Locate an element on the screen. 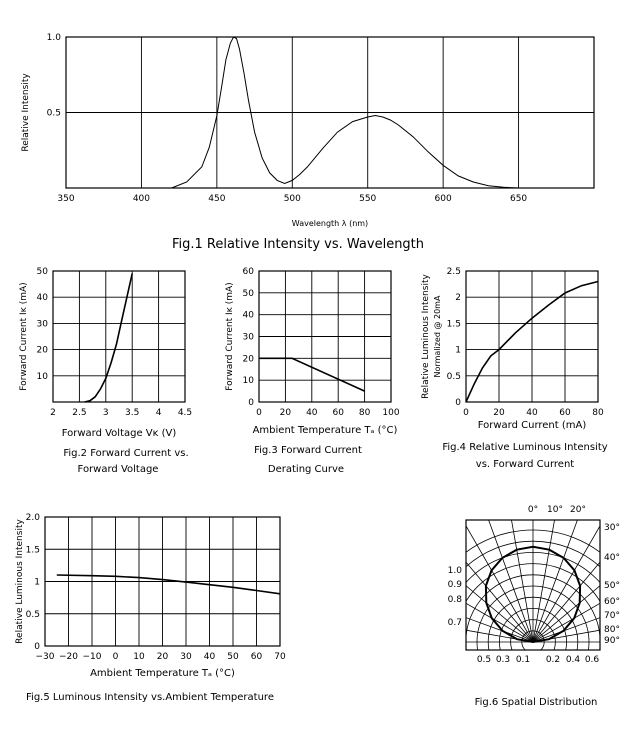  fig6-bottom-label: 0.2 is located at coordinates (553, 660).